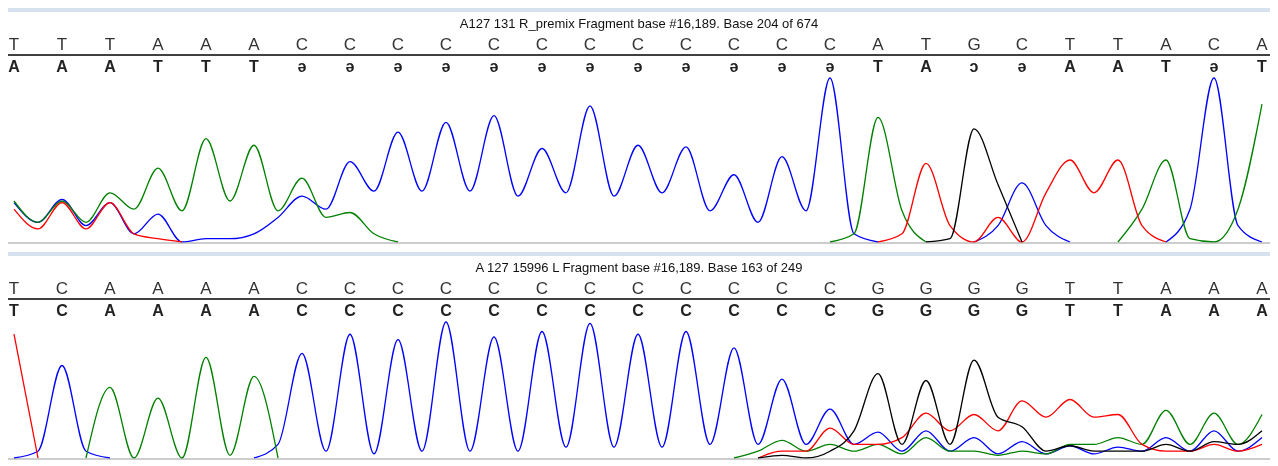  Describe the element at coordinates (639, 267) in the screenshot. I see `chart-title: A 127 15996 L Fragment base #16,189. Base 163 of 249` at that location.